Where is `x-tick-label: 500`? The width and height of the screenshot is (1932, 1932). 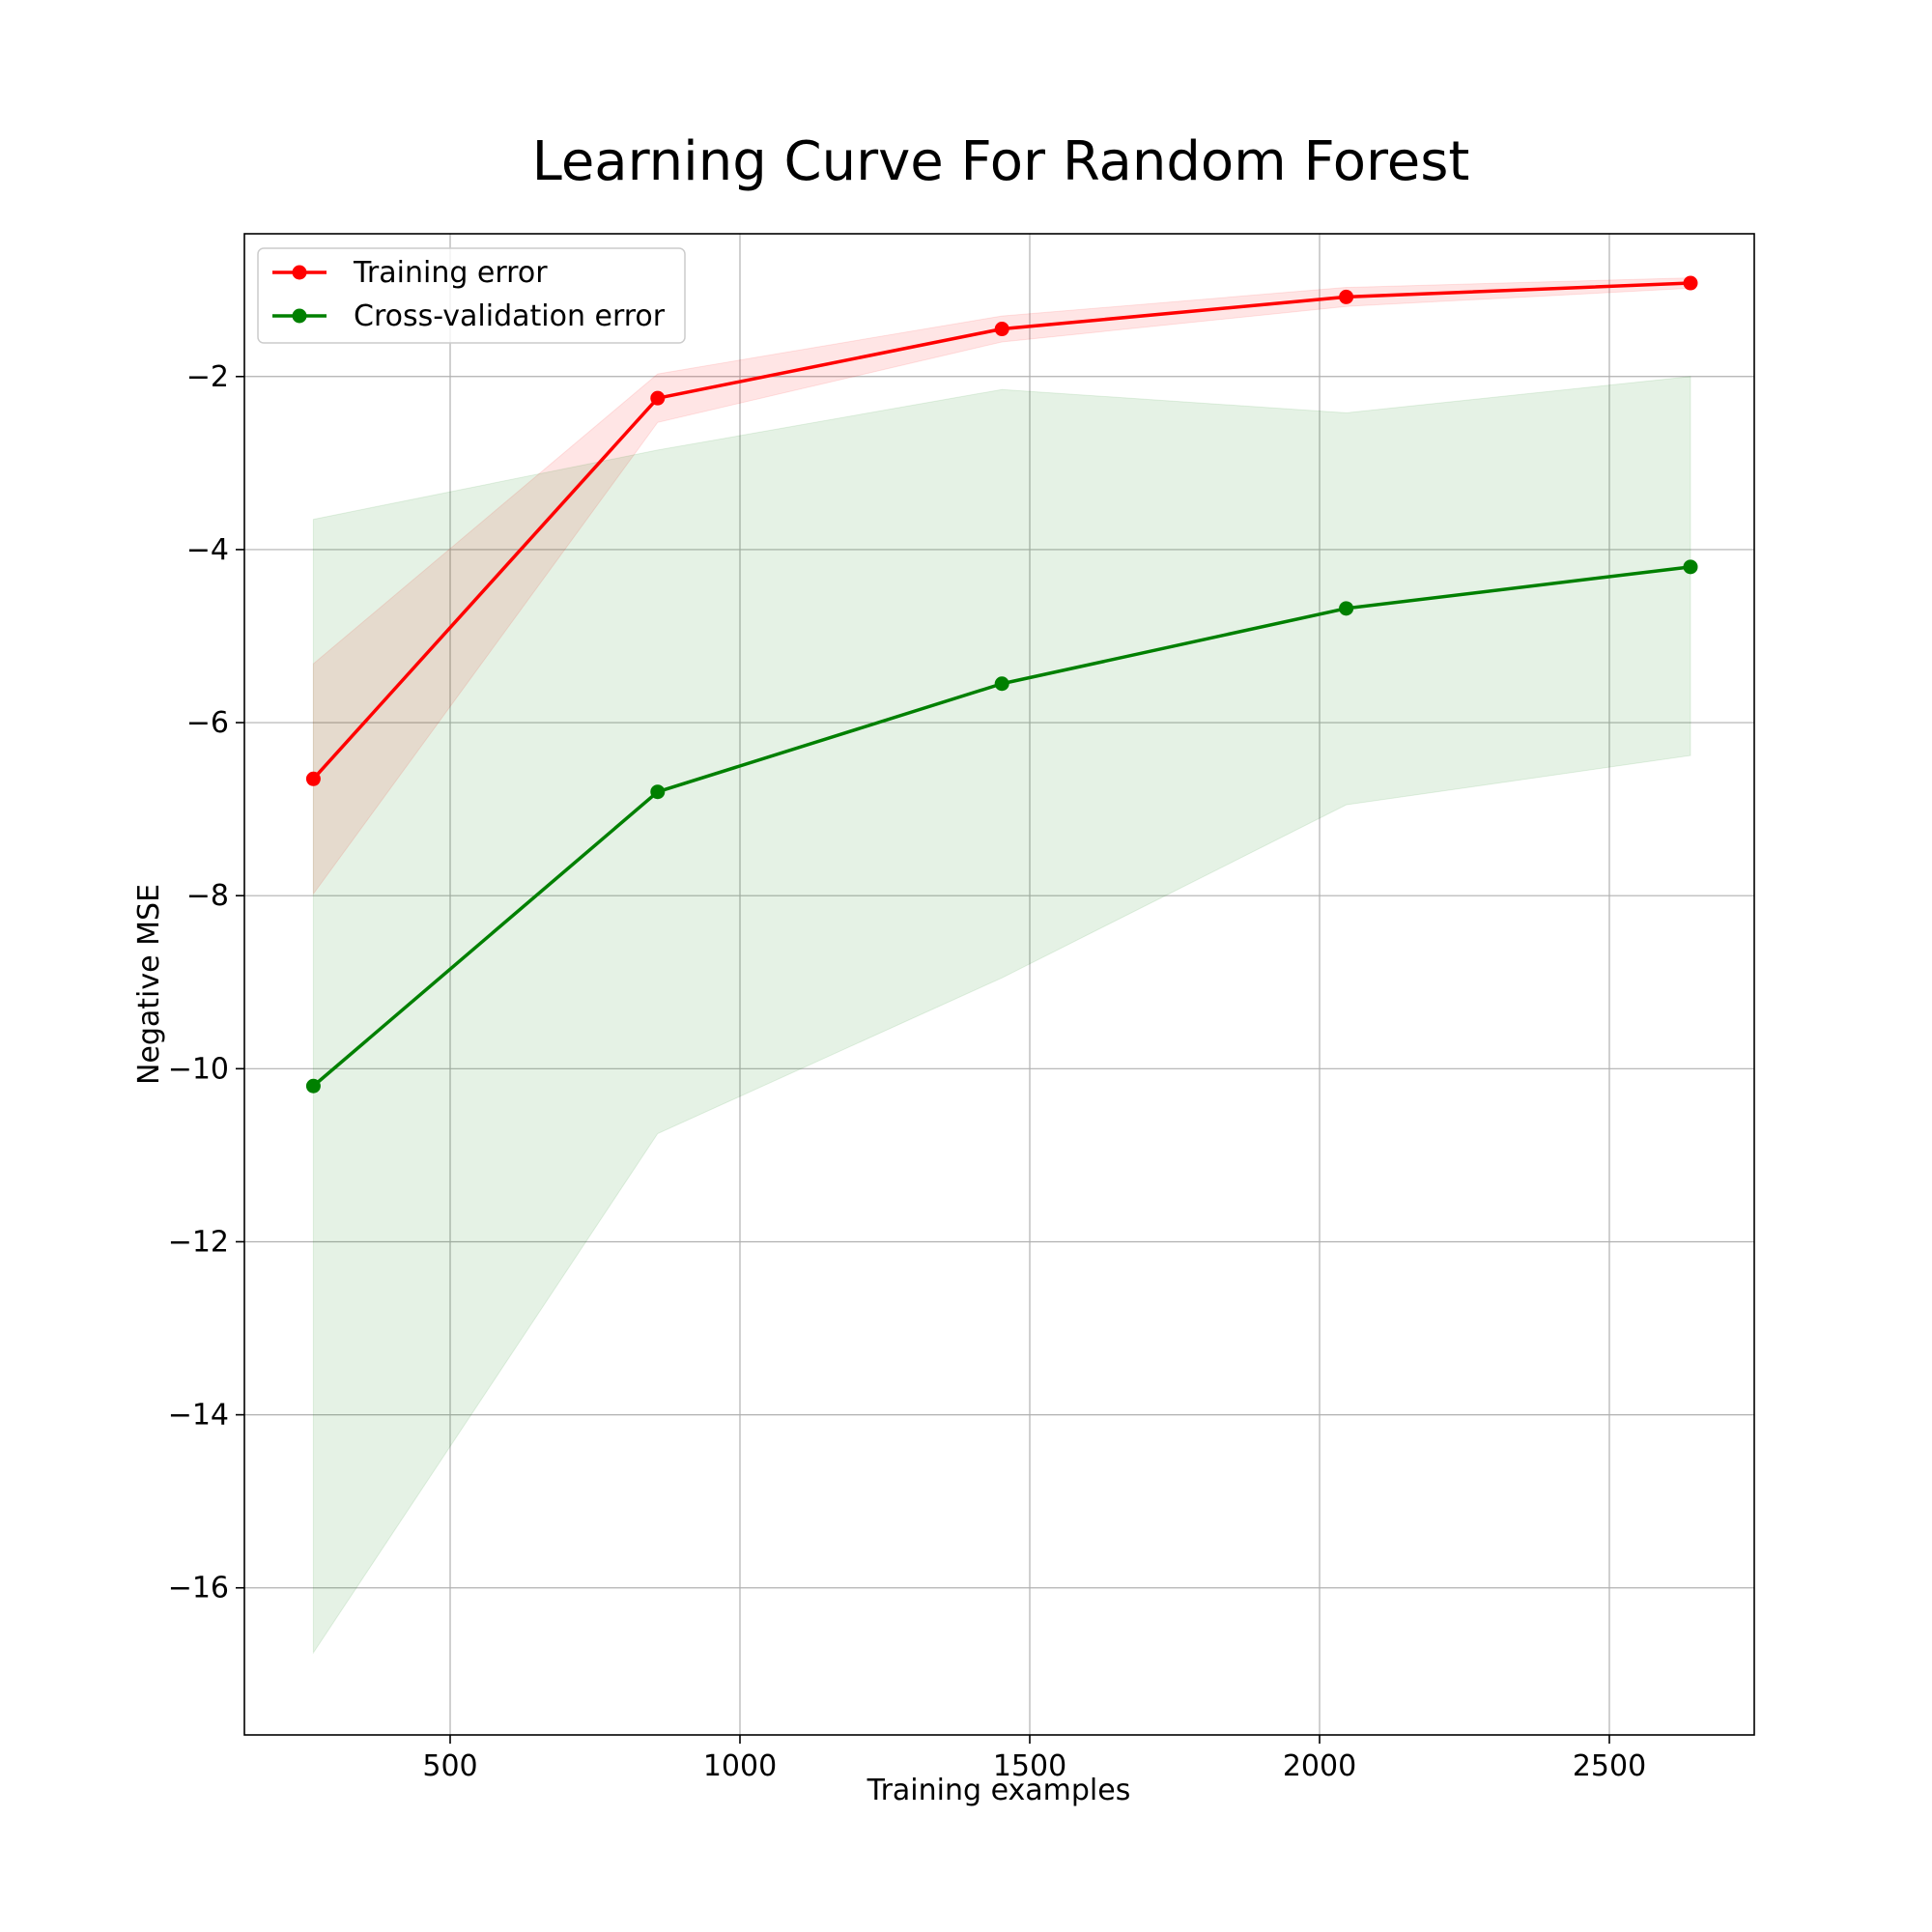 x-tick-label: 500 is located at coordinates (449, 1766).